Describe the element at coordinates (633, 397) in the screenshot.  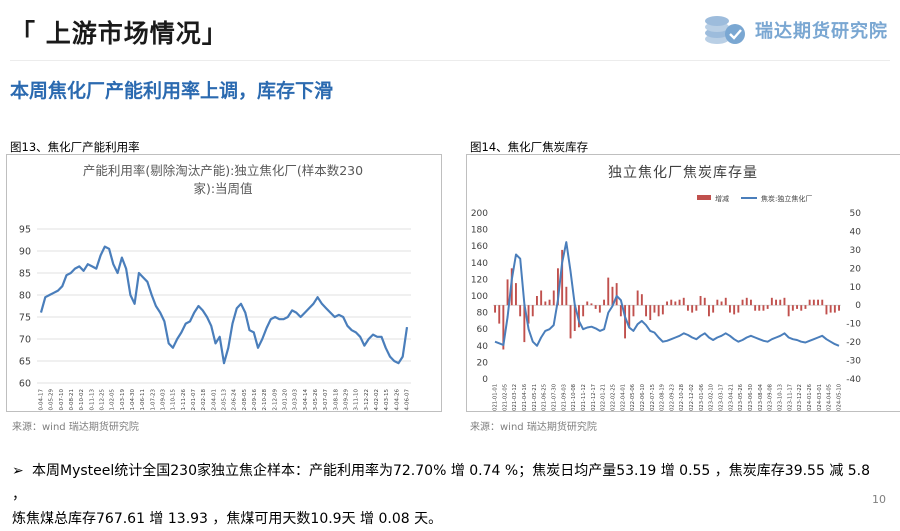
I see `x-tick-label: 2022-05-06` at that location.